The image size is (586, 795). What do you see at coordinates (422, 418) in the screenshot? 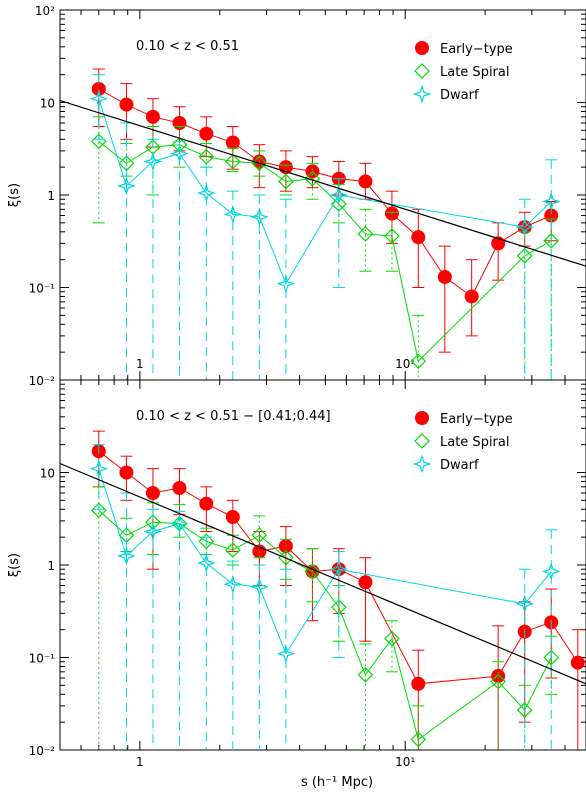
I see `legend-marker-early-type` at bounding box center [422, 418].